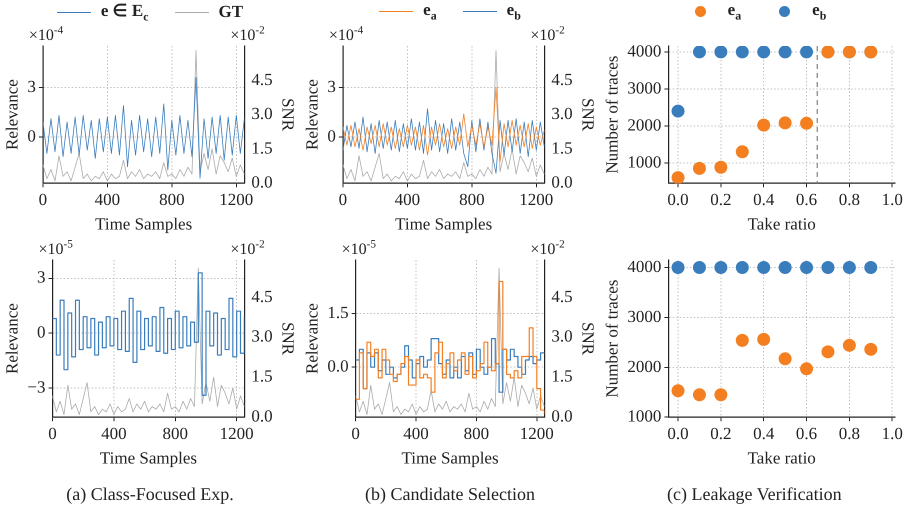  What do you see at coordinates (338, 312) in the screenshot?
I see `y-tick-label: 1.5` at bounding box center [338, 312].